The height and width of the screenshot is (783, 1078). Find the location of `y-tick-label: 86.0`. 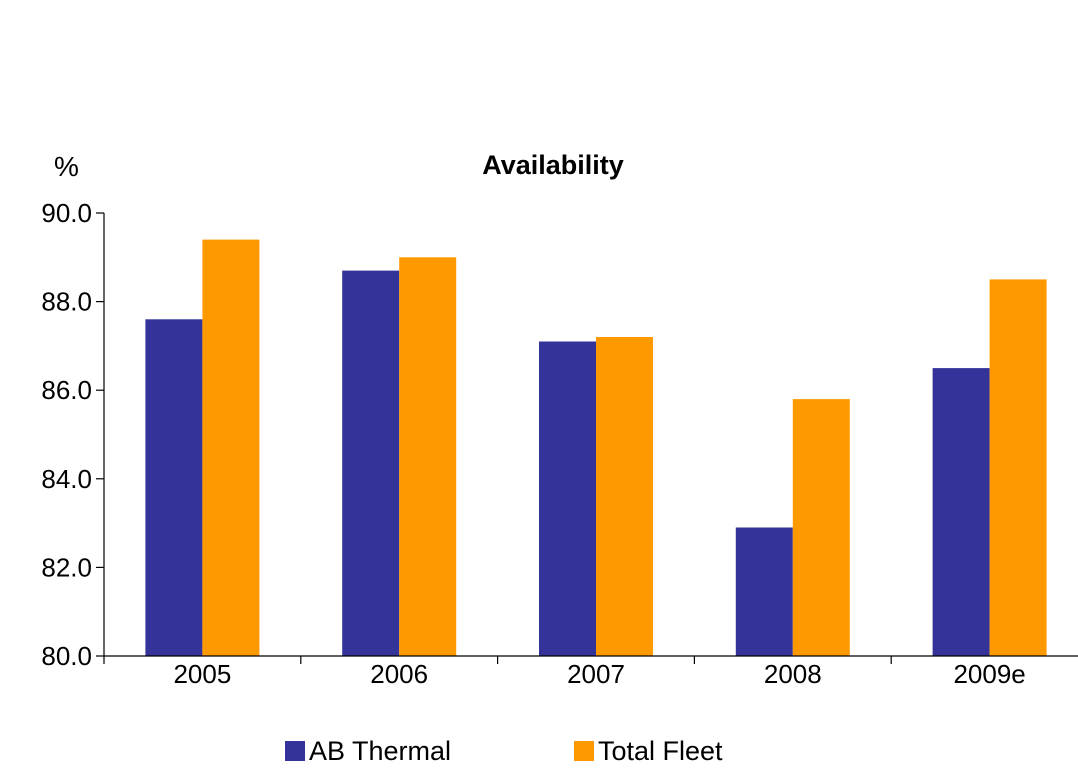

y-tick-label: 86.0 is located at coordinates (66, 390).